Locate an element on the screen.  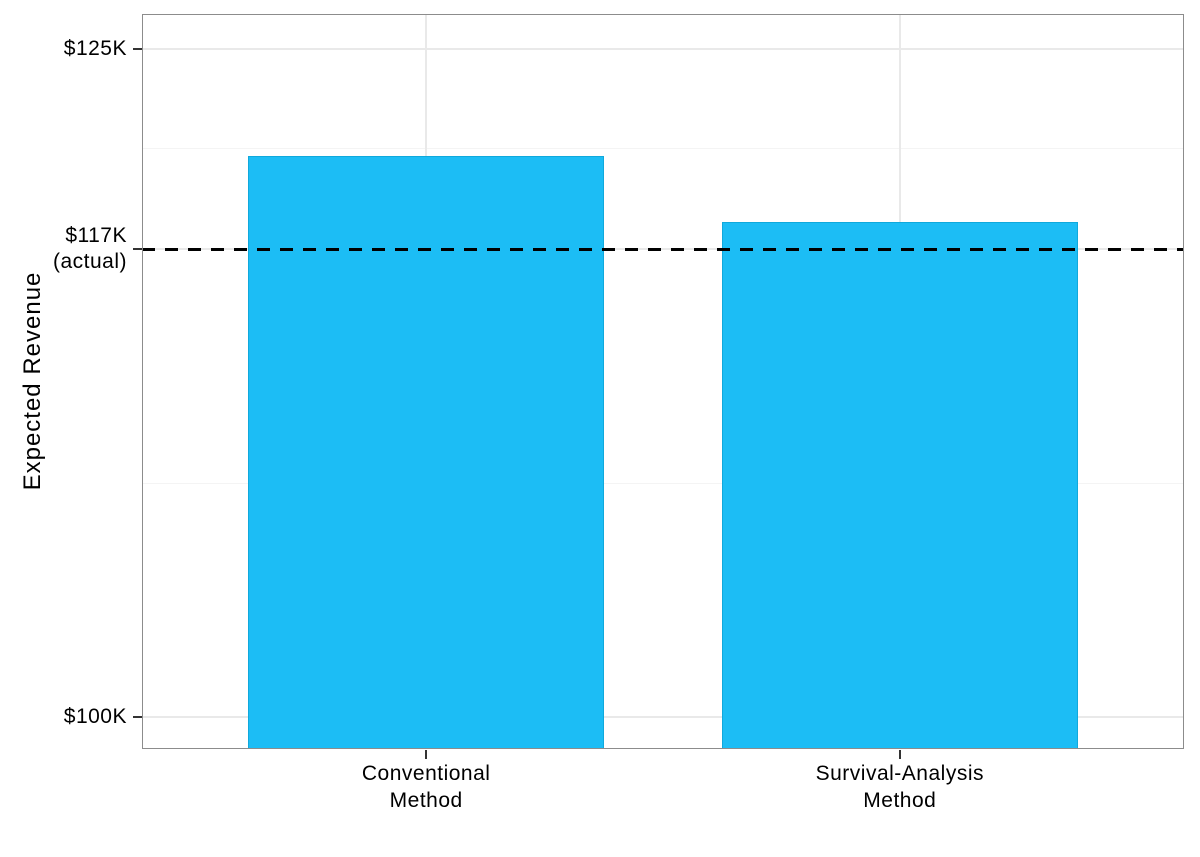
y-tick-label: $100K is located at coordinates (63, 717).